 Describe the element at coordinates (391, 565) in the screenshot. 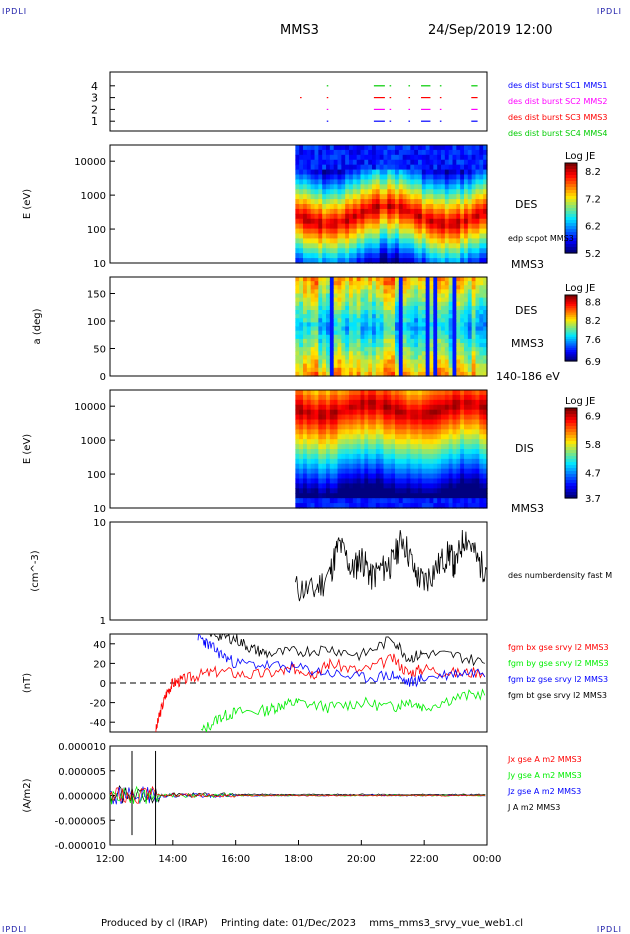

I see `density-series-line` at that location.